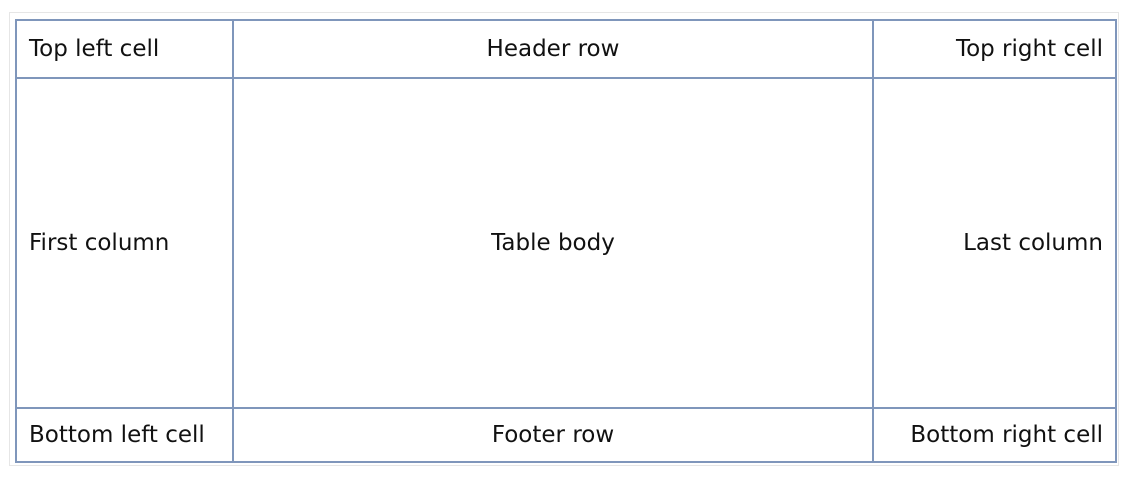 The width and height of the screenshot is (1126, 481). Describe the element at coordinates (994, 435) in the screenshot. I see `bottom-right-cell: Bottom right cell` at that location.